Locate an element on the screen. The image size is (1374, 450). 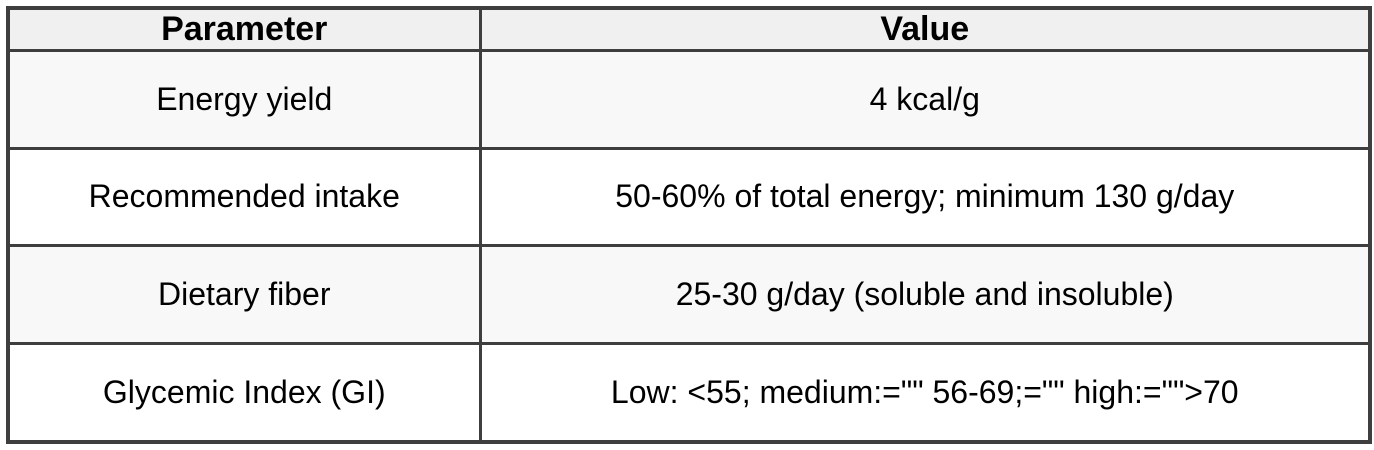
cell-parameter: Glycemic Index (GI) is located at coordinates (244, 392).